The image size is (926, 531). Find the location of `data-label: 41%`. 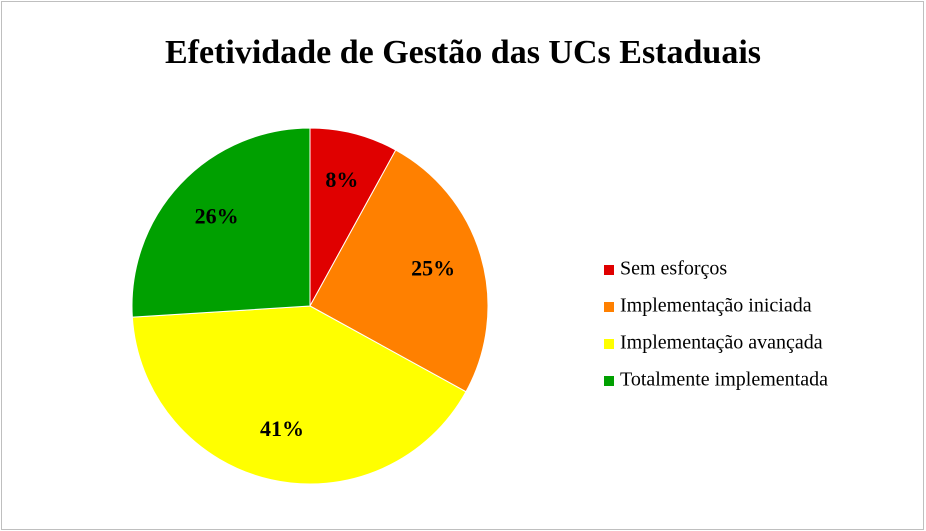

data-label: 41% is located at coordinates (282, 428).